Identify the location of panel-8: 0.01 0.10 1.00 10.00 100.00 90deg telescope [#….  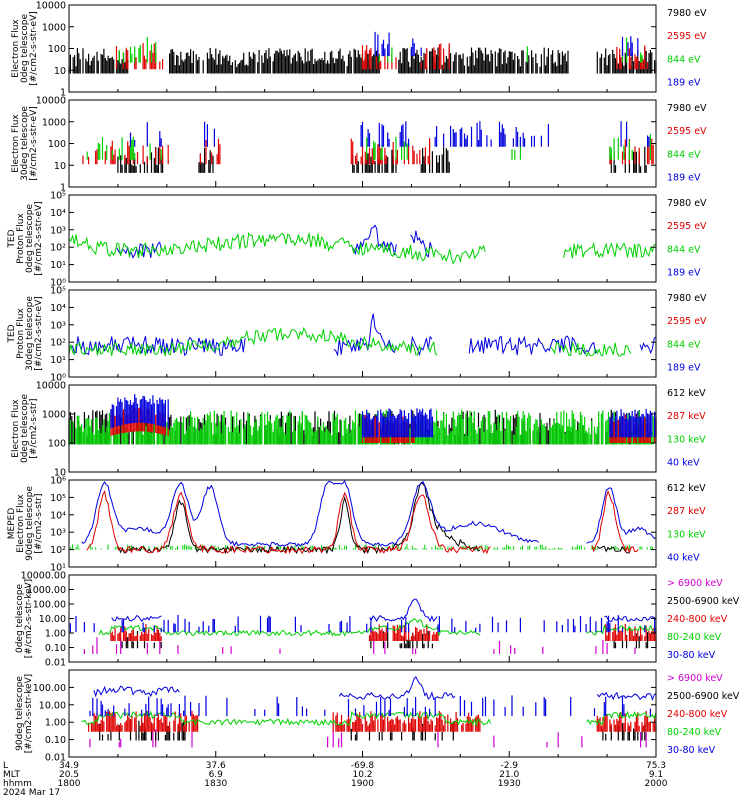
(377, 716).